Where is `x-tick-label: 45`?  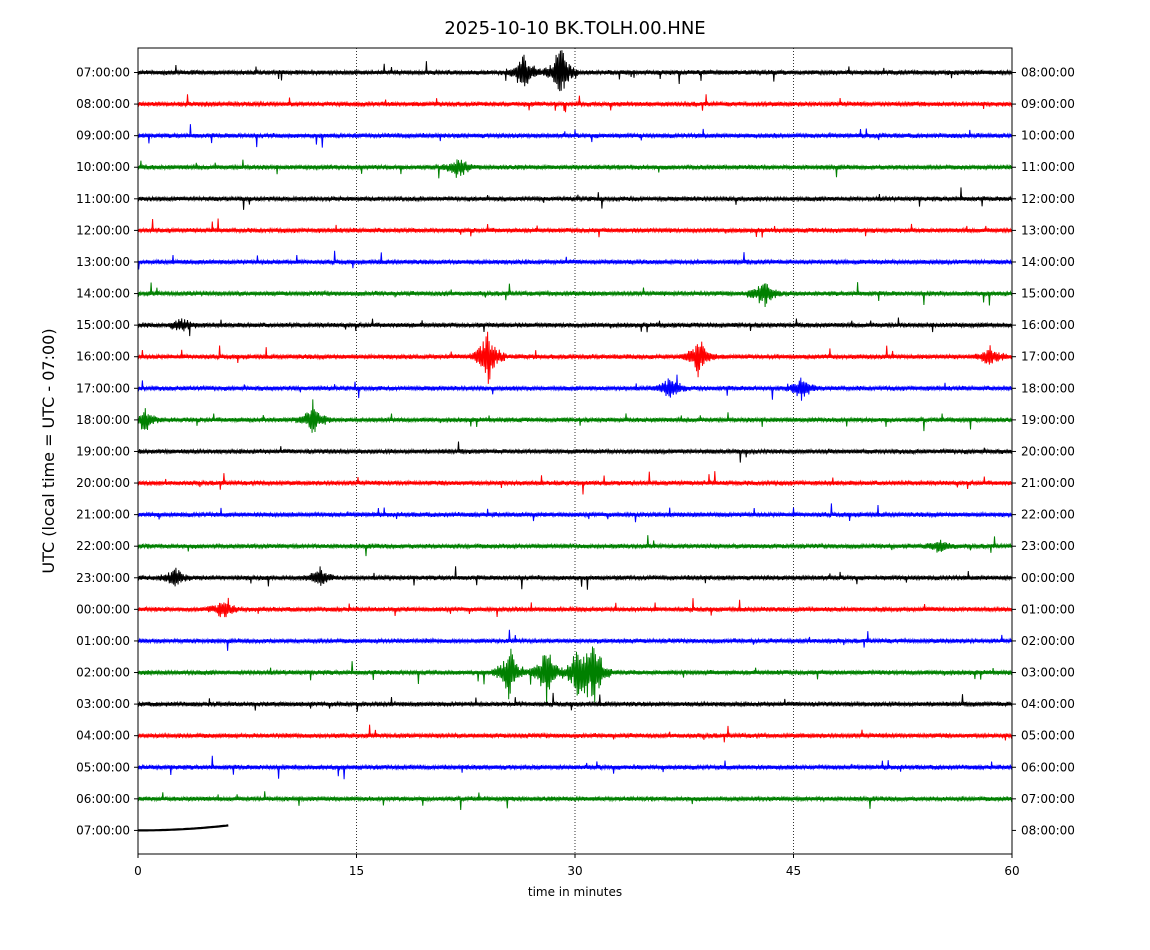 x-tick-label: 45 is located at coordinates (793, 871).